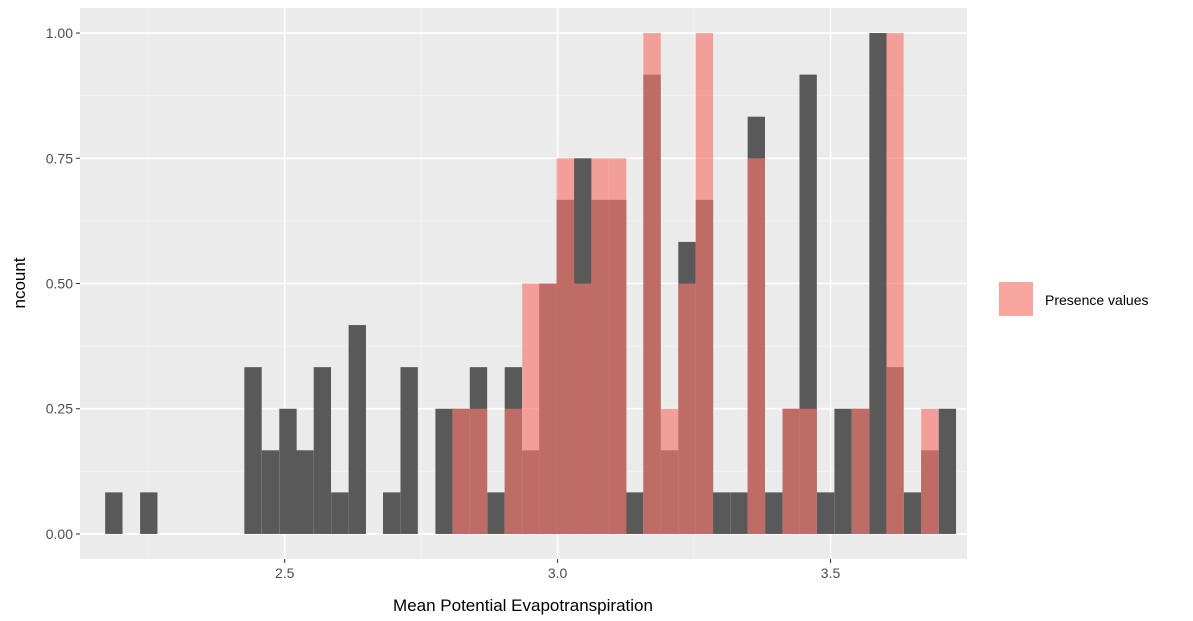  What do you see at coordinates (523, 605) in the screenshot?
I see `x-axis-title: Mean Potential Evapotranspiration` at bounding box center [523, 605].